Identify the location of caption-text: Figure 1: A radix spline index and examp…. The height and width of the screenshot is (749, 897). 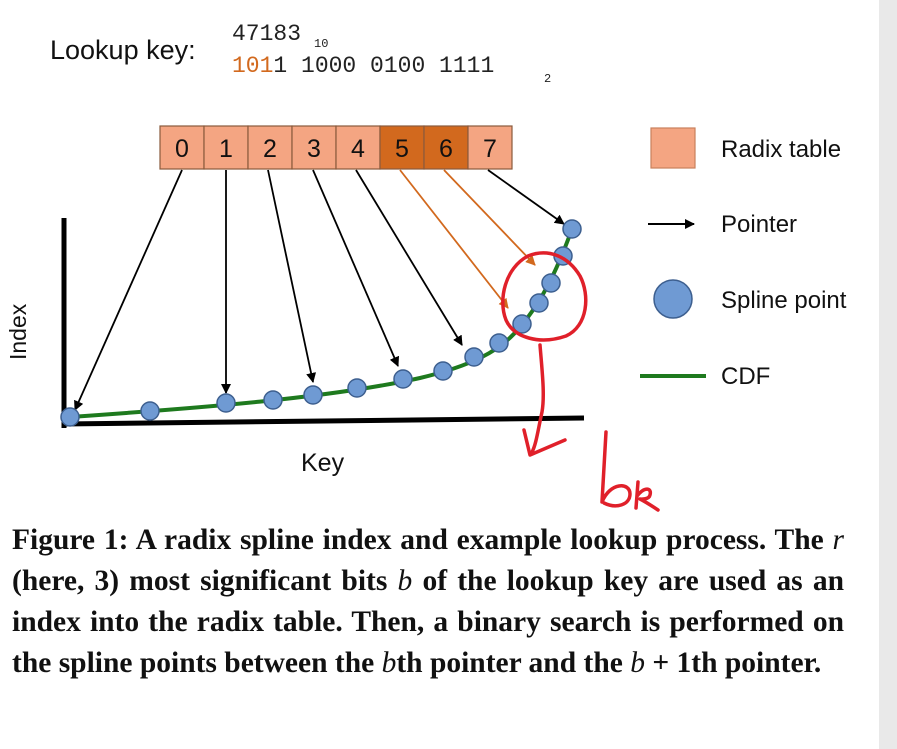
(422, 540).